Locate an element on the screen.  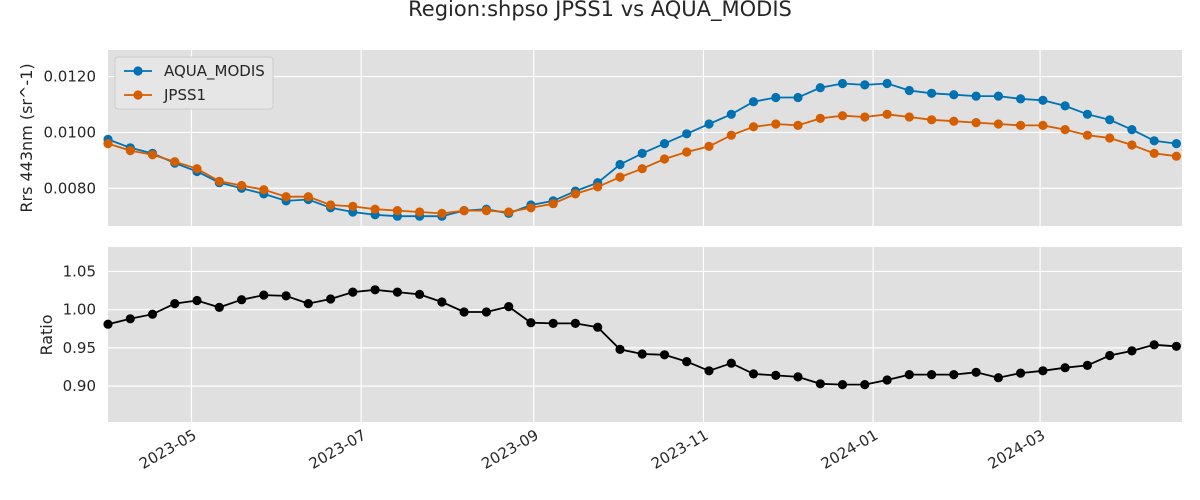
legend-box is located at coordinates (194, 83).